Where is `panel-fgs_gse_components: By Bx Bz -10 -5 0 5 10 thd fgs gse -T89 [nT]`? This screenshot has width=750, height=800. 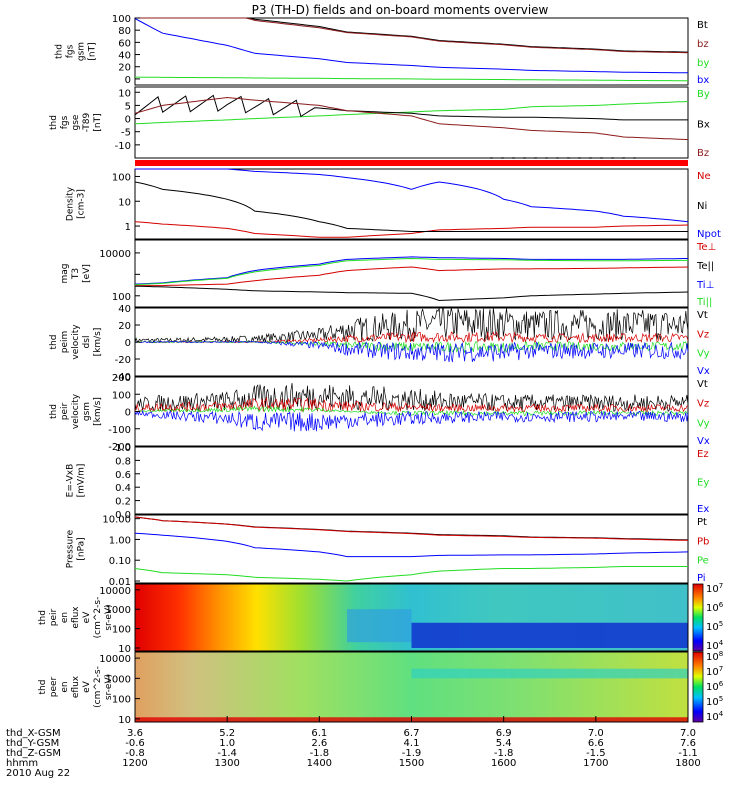 panel-fgs_gse_components: By Bx Bz -10 -5 0 5 10 thd fgs gse -T89 [nT] is located at coordinates (379, 122).